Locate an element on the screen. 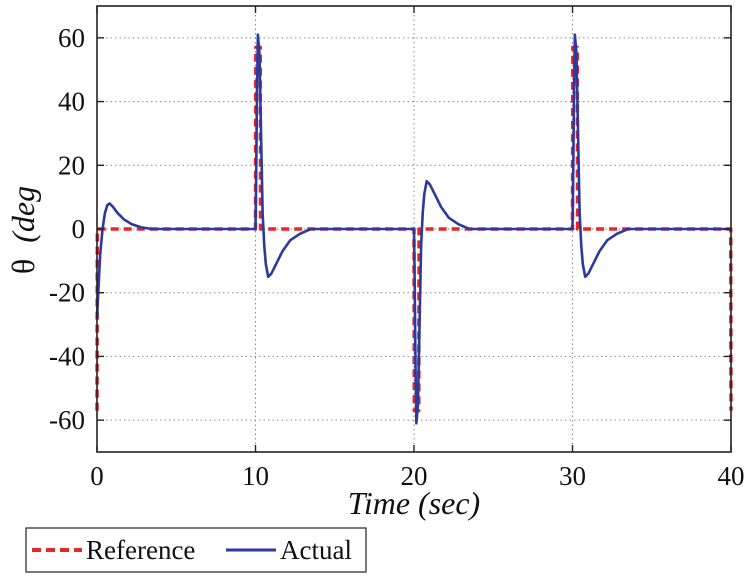 The image size is (750, 578). y-axis-unit: (deg is located at coordinates (23, 214).